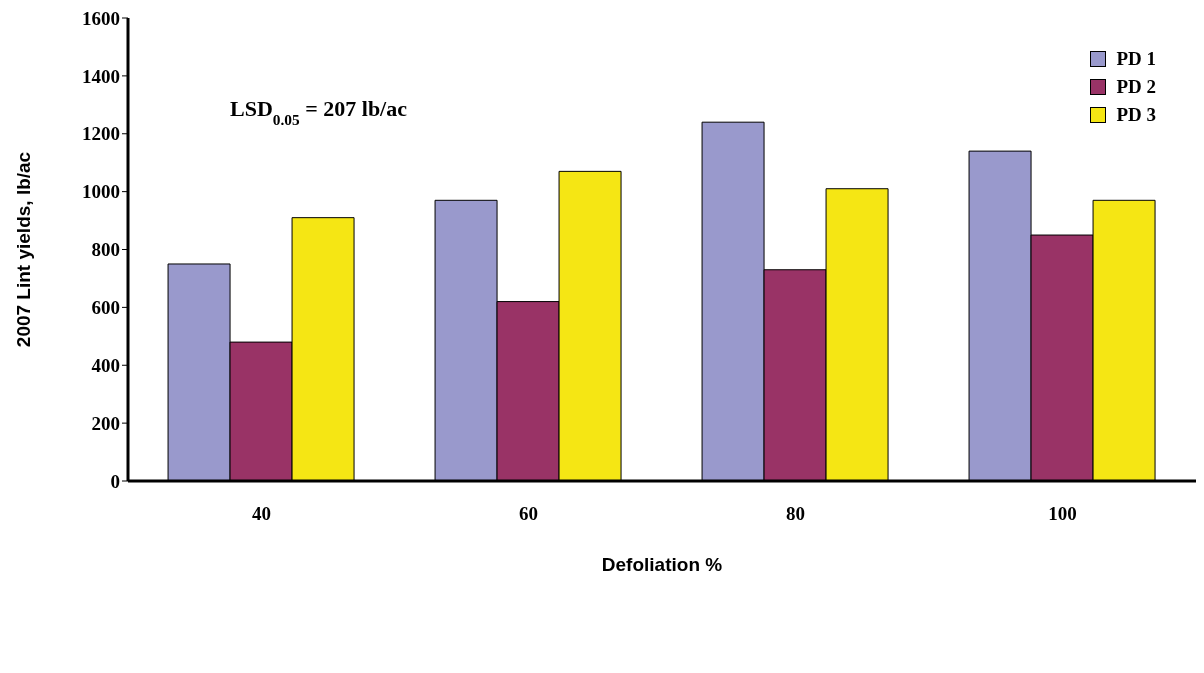 This screenshot has width=1204, height=673. Describe the element at coordinates (795, 514) in the screenshot. I see `x-tick-label: 80` at that location.